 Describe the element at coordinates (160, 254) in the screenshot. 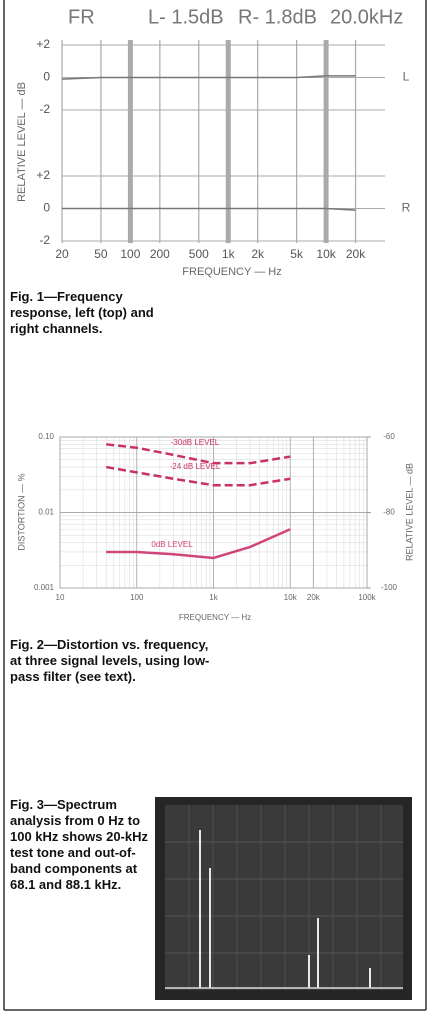

I see `x-tick-label: 200` at that location.